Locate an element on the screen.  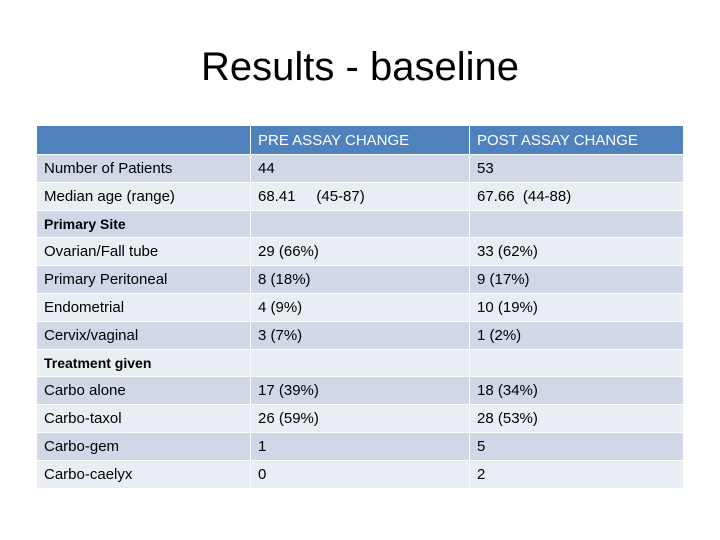
row-pre-value: 0 is located at coordinates (360, 474).